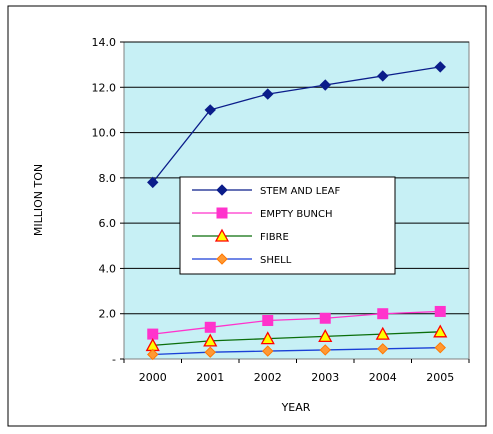 This screenshot has width=493, height=434. Describe the element at coordinates (114, 359) in the screenshot. I see `y-tick-label: -` at that location.